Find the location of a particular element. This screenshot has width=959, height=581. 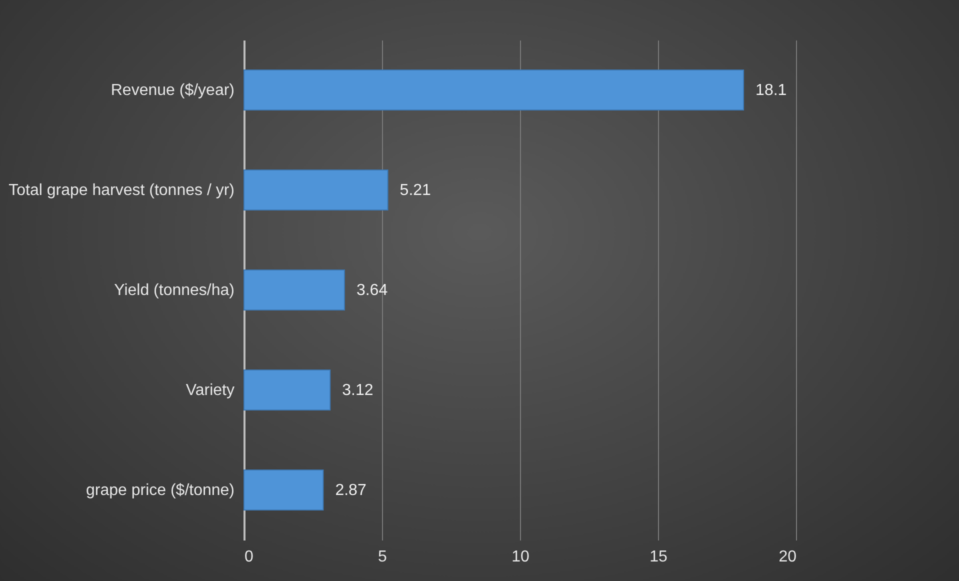

data-label: 2.87 is located at coordinates (350, 490).